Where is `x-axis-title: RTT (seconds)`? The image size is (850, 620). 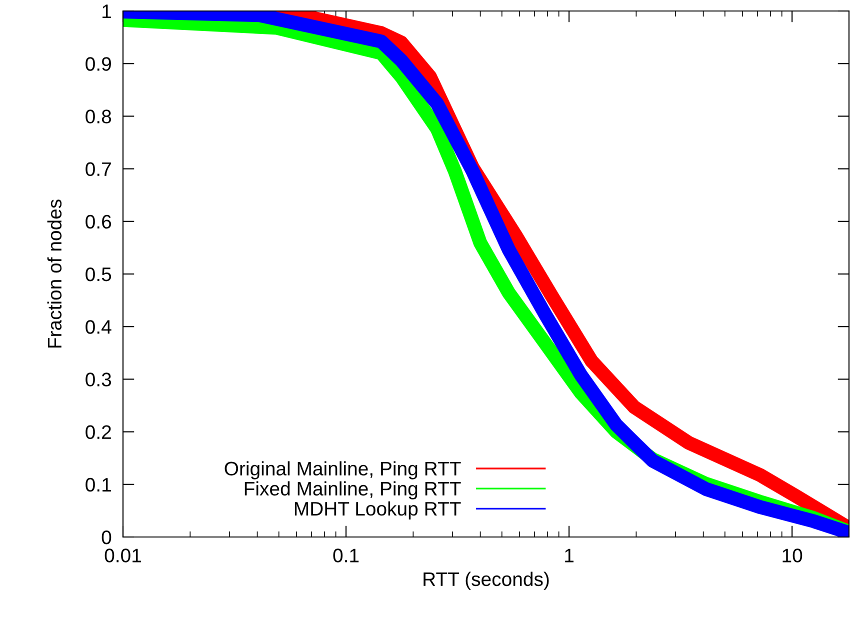 x-axis-title: RTT (seconds) is located at coordinates (486, 581).